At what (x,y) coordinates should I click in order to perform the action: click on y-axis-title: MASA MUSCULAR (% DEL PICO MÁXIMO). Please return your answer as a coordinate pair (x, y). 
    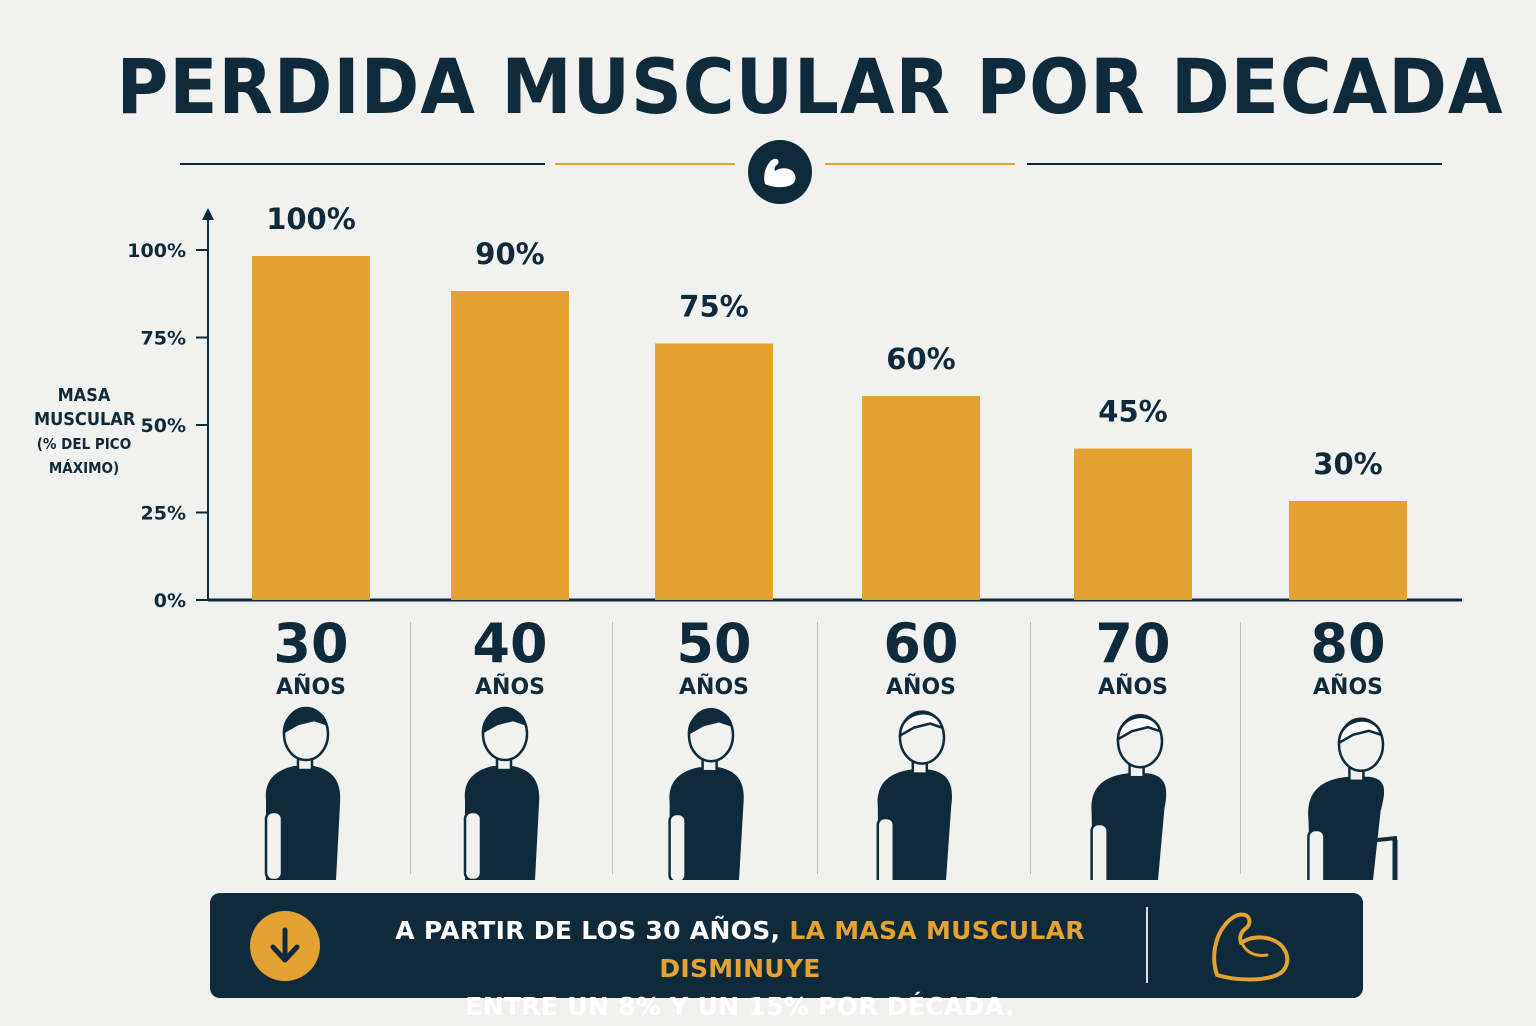
    Looking at the image, I should click on (84, 432).